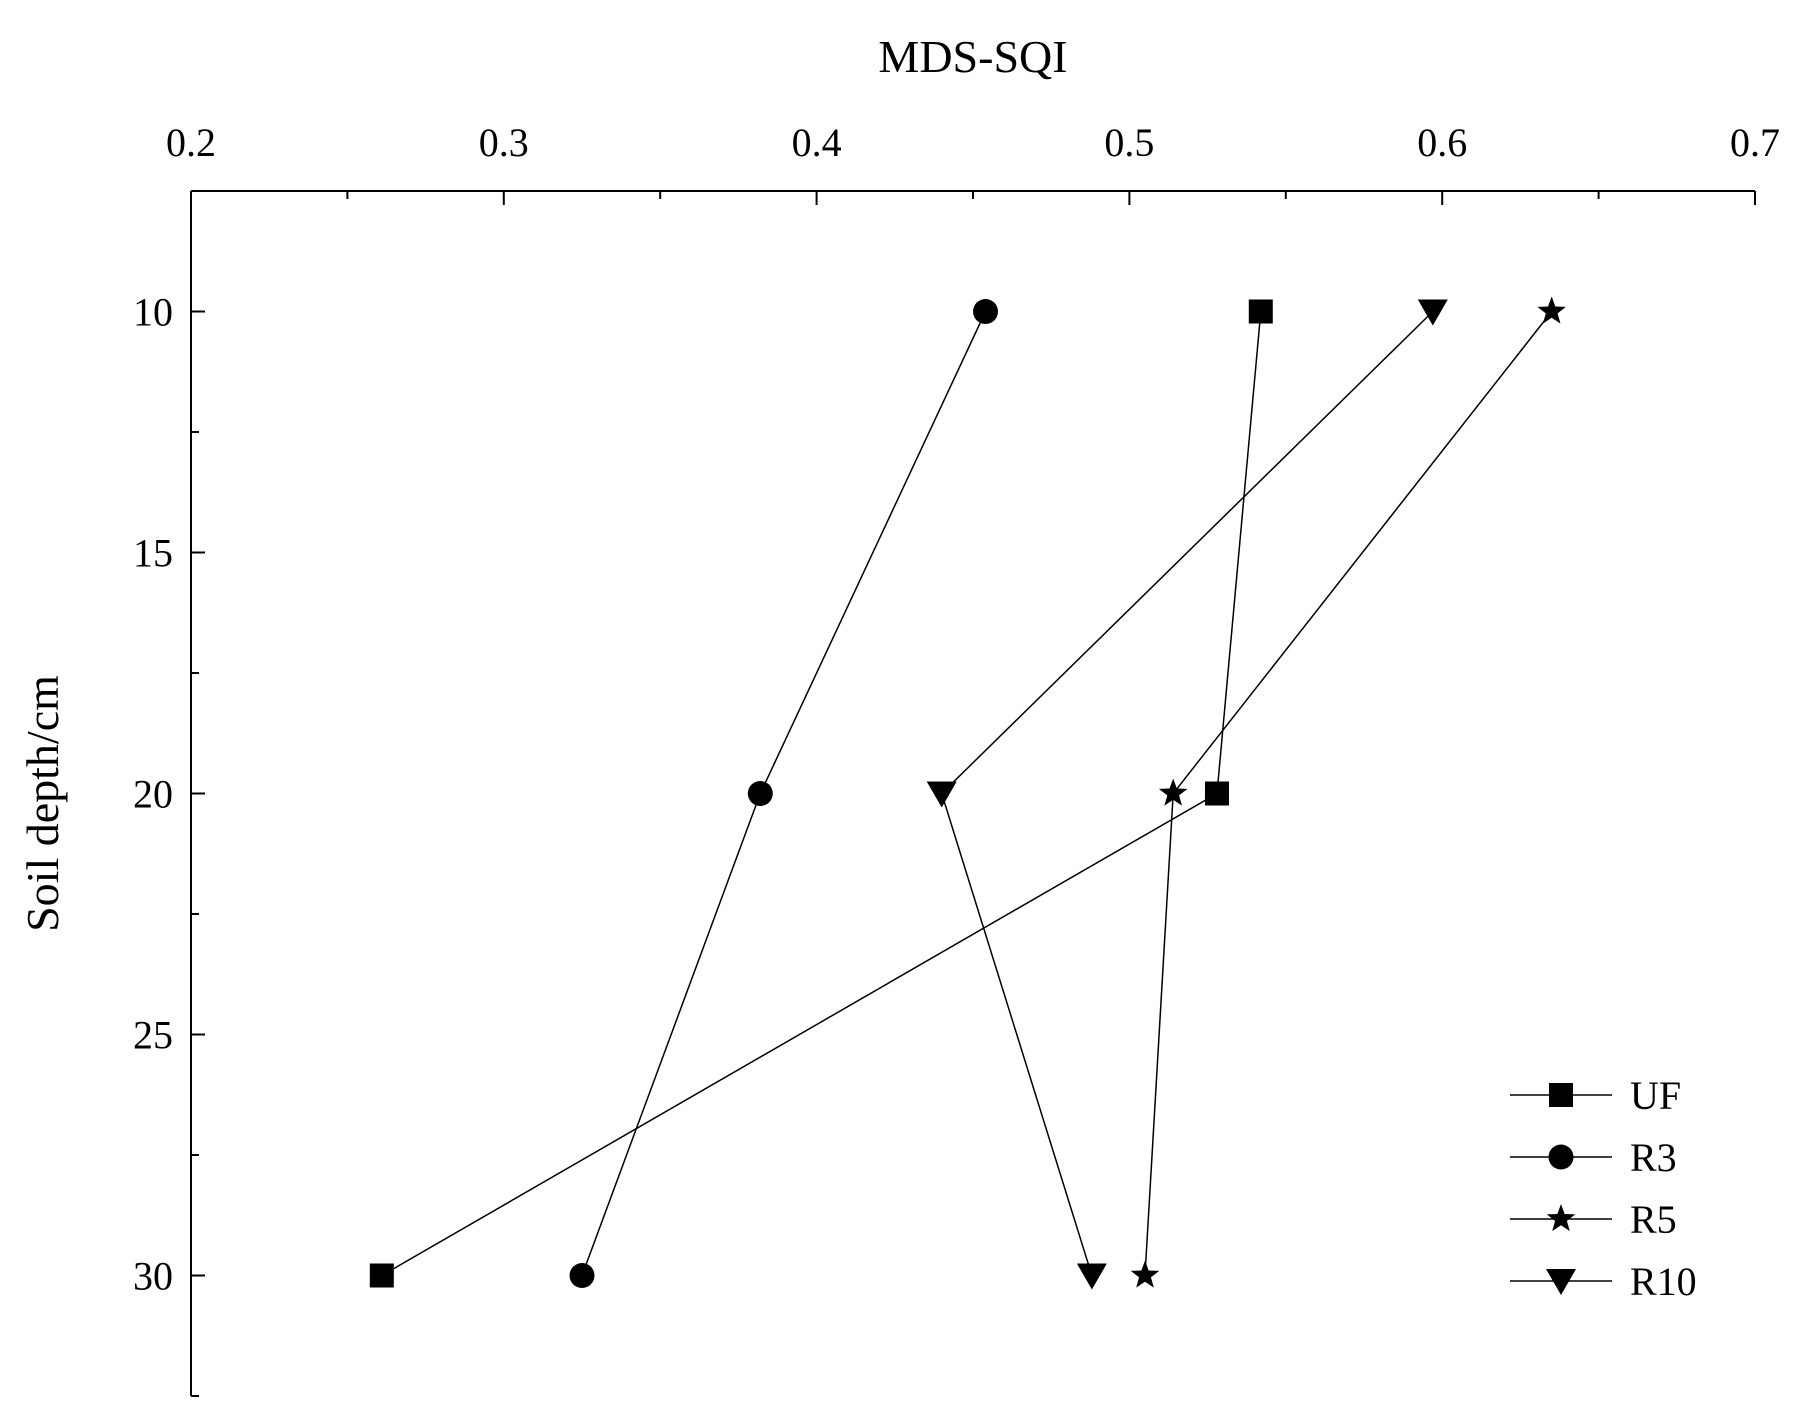  What do you see at coordinates (1442, 142) in the screenshot?
I see `x-tick-label: 0.6` at bounding box center [1442, 142].